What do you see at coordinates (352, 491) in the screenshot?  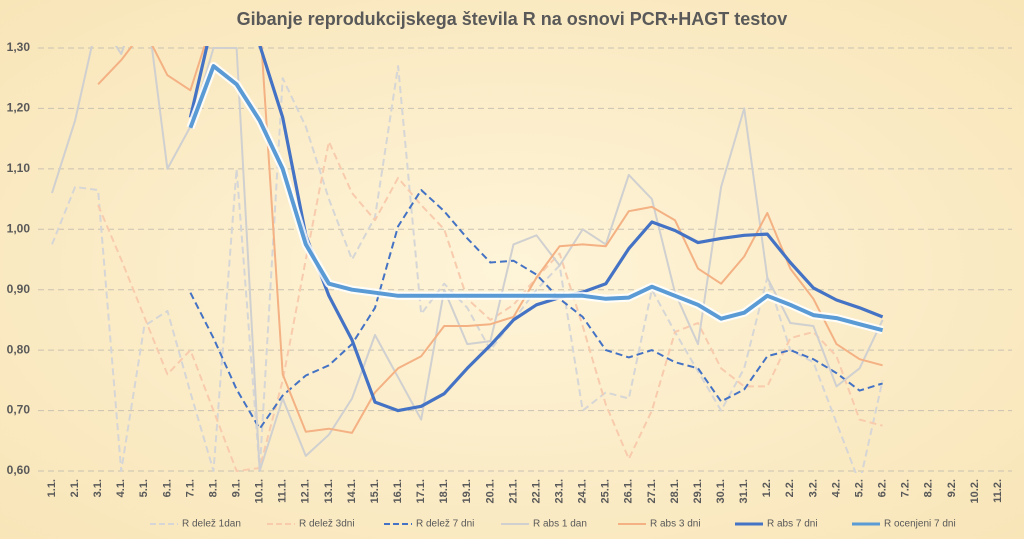 I see `x-tick-label: 14.1.` at bounding box center [352, 491].